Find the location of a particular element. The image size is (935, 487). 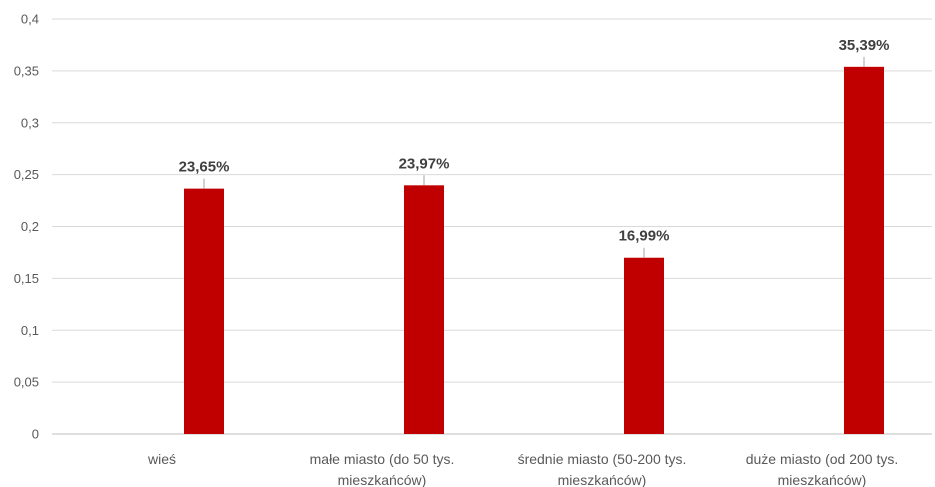

x-category-label-line: średnie miasto (50-200 tys. is located at coordinates (602, 459).